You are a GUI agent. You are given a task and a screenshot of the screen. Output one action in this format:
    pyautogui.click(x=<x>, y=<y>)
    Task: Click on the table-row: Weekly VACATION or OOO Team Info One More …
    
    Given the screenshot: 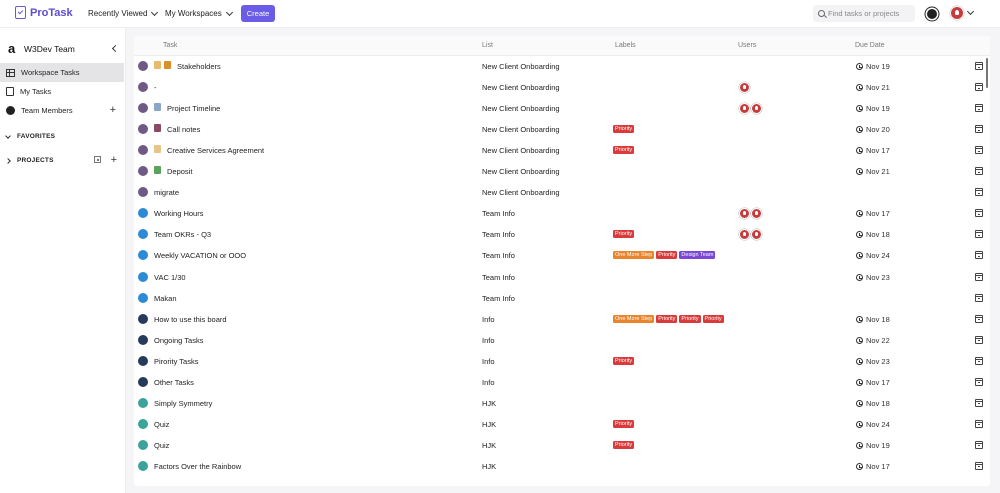 What is the action you would take?
    pyautogui.click(x=562, y=255)
    